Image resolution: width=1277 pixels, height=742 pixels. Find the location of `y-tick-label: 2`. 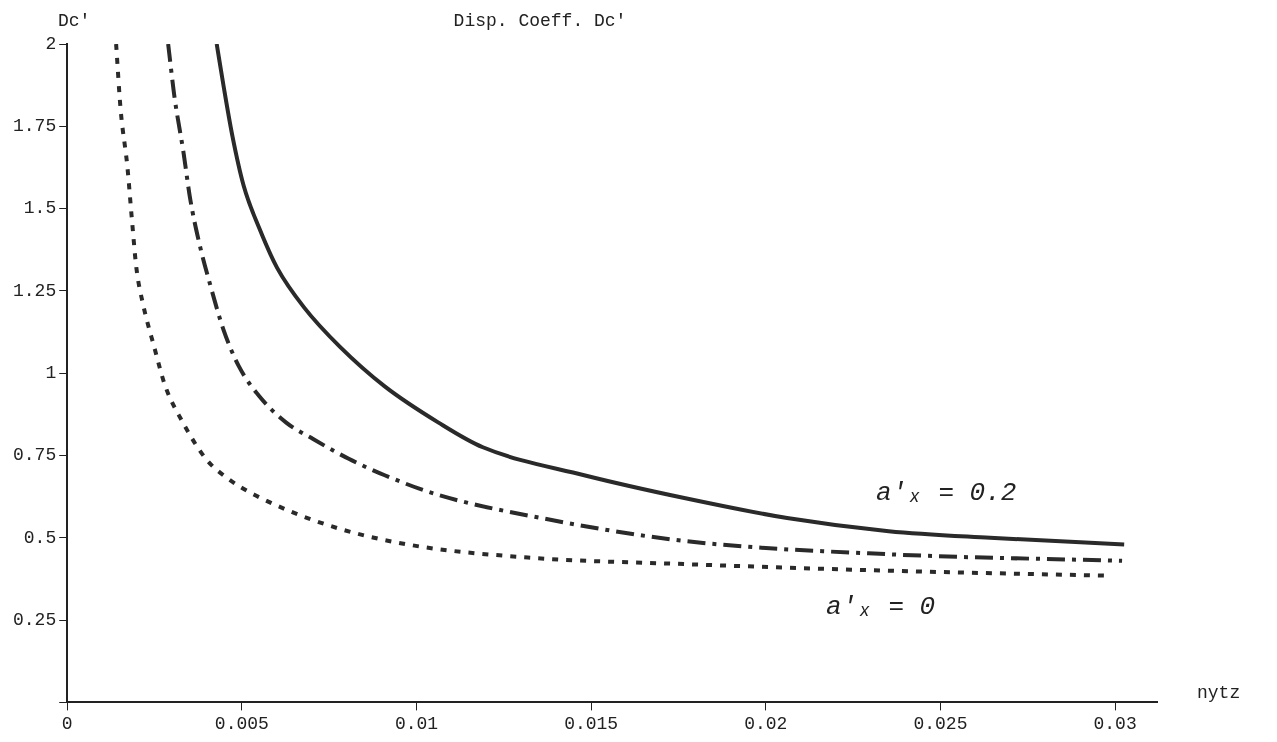

y-tick-label: 2 is located at coordinates (51, 43).